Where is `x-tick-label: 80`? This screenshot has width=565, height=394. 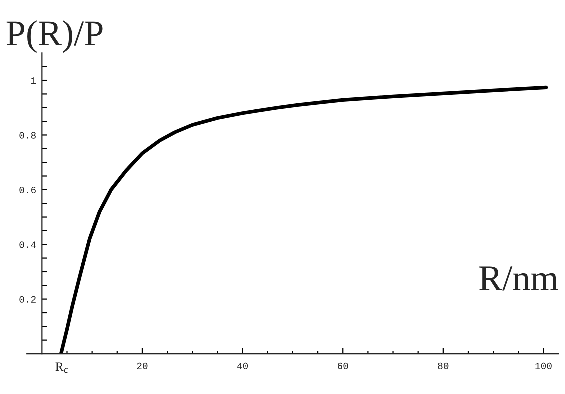 x-tick-label: 80 is located at coordinates (443, 366).